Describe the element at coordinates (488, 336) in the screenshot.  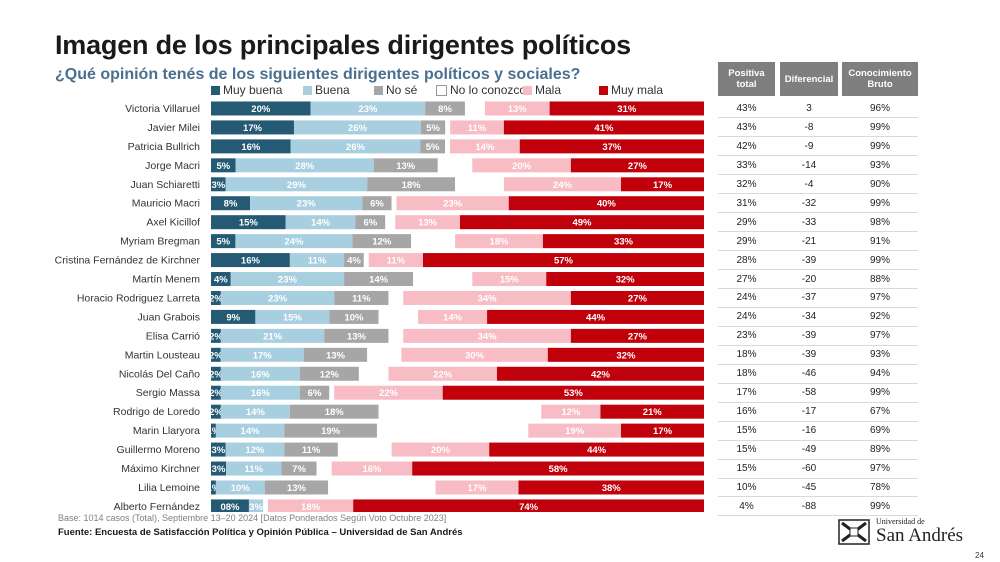
I see `data-label: 34%` at that location.